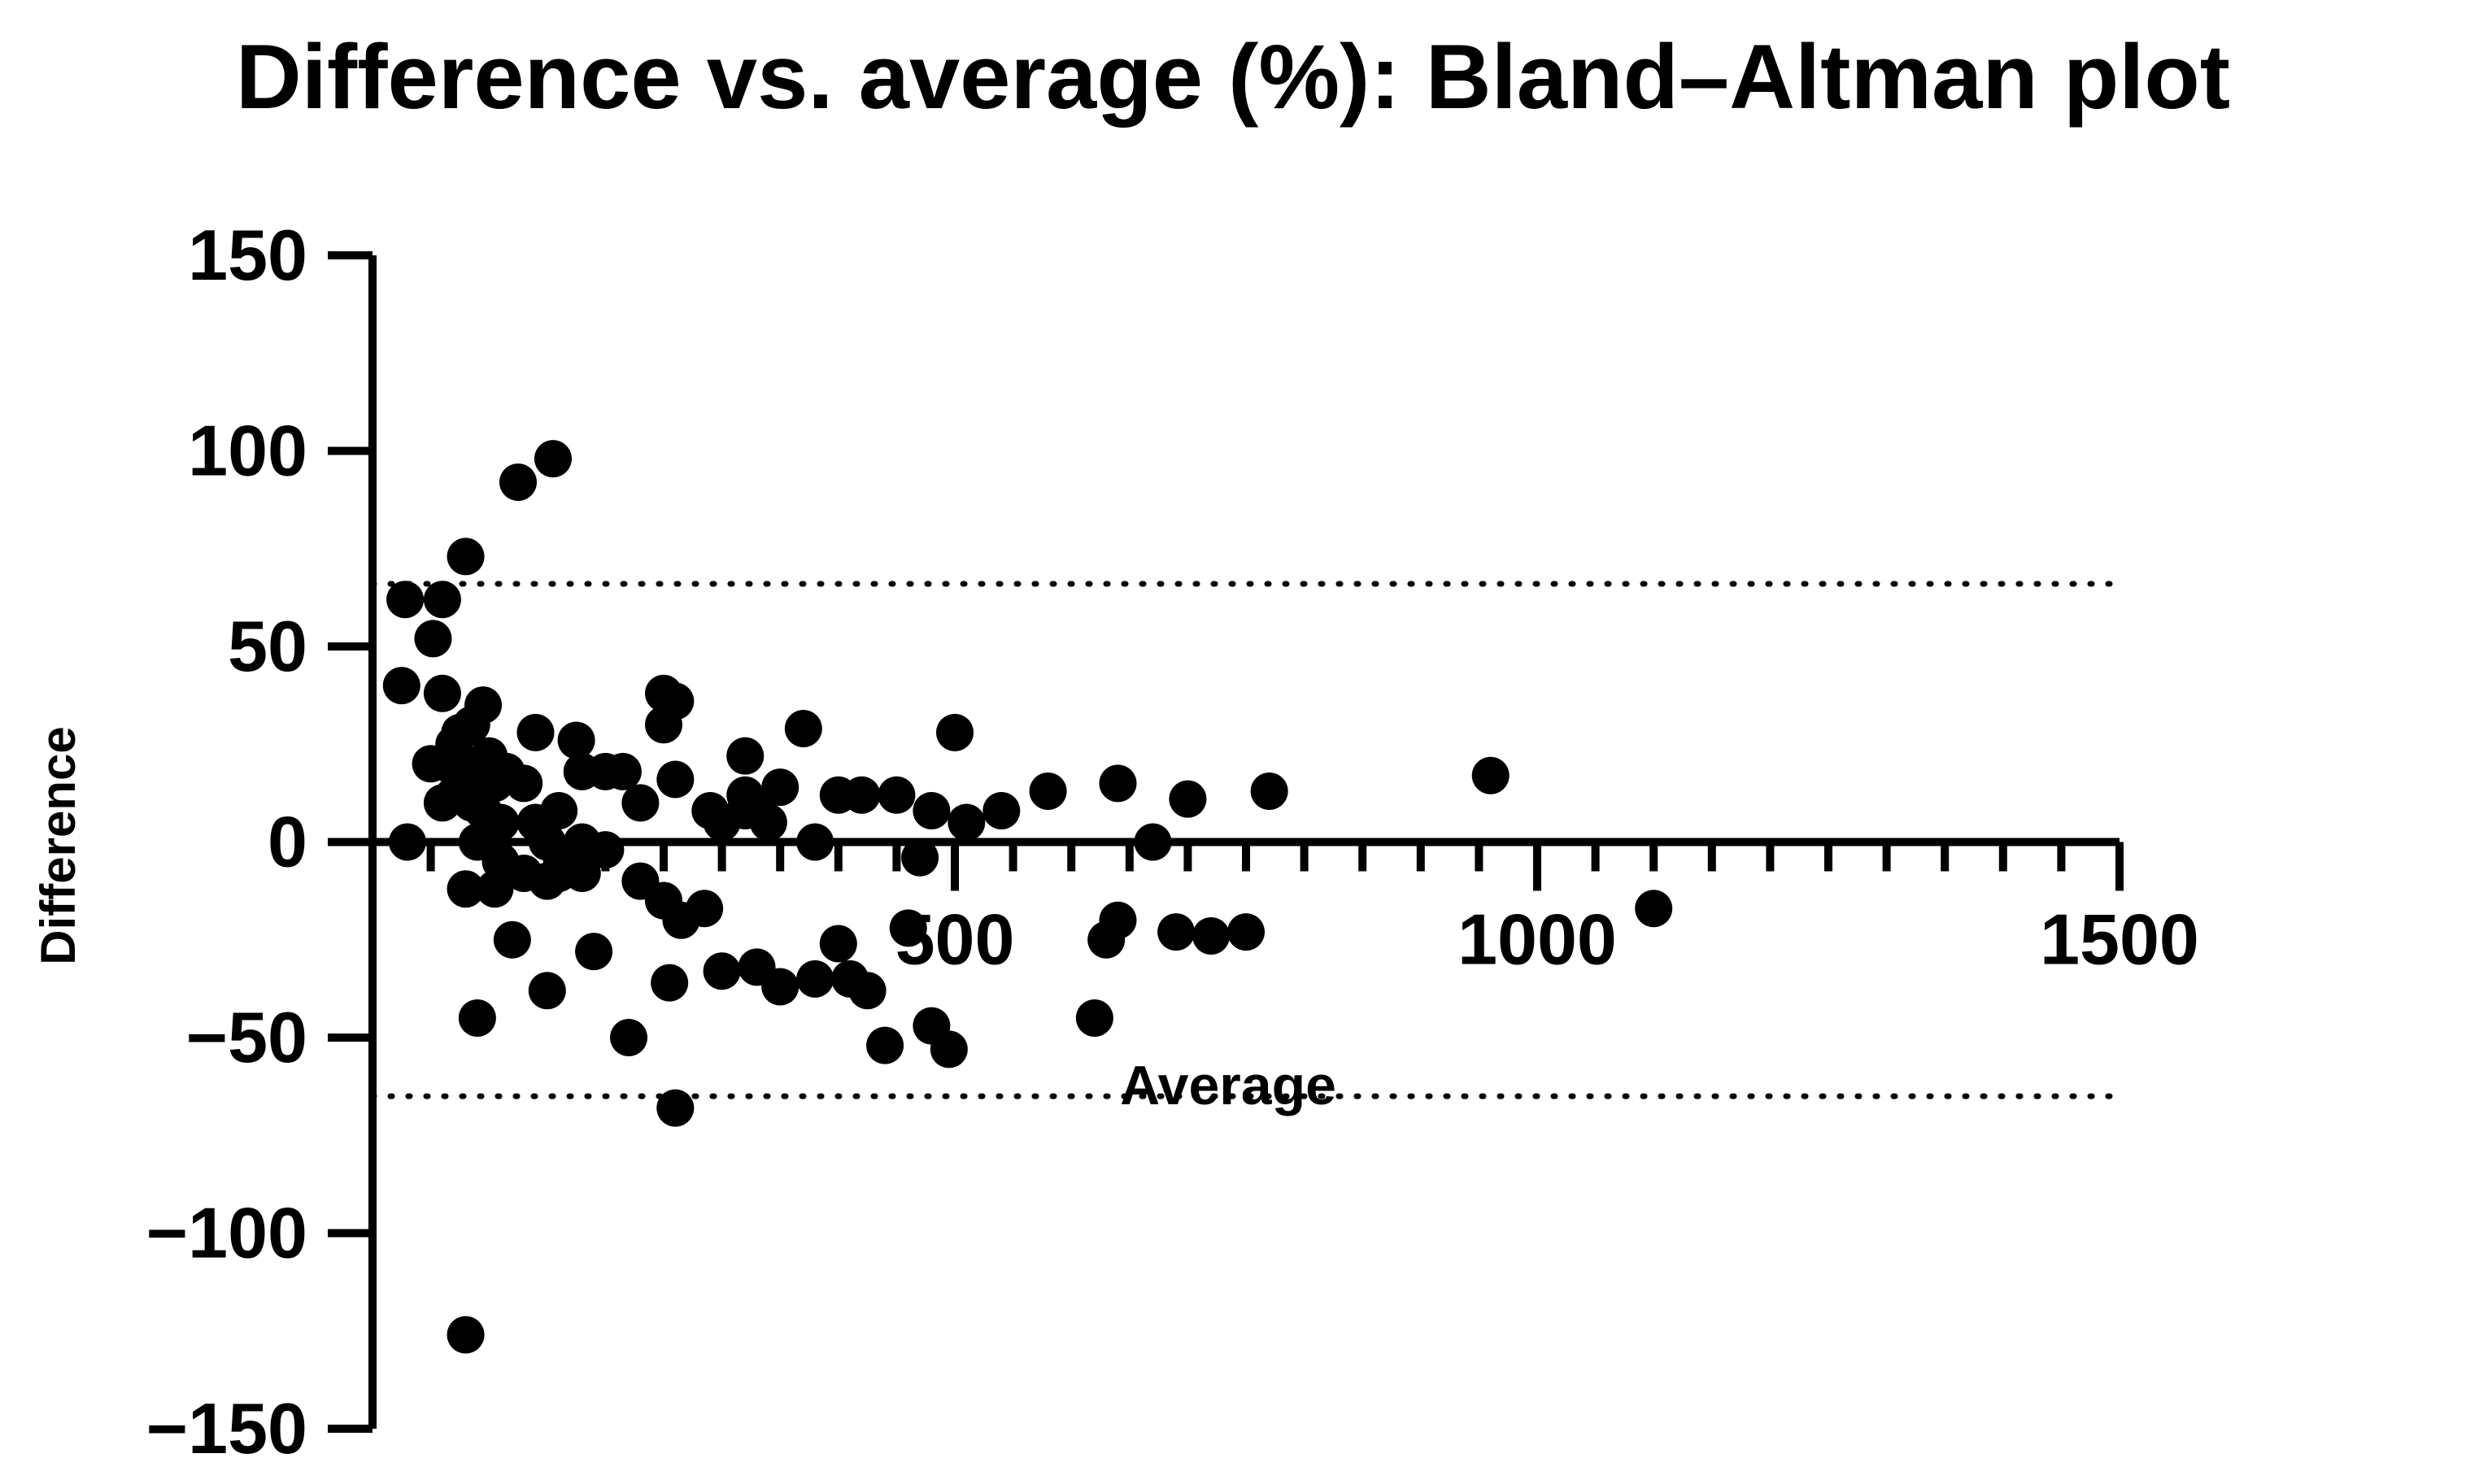 Image resolution: width=2466 pixels, height=1484 pixels. What do you see at coordinates (2119, 939) in the screenshot?
I see `x-tick-label: 1500` at bounding box center [2119, 939].